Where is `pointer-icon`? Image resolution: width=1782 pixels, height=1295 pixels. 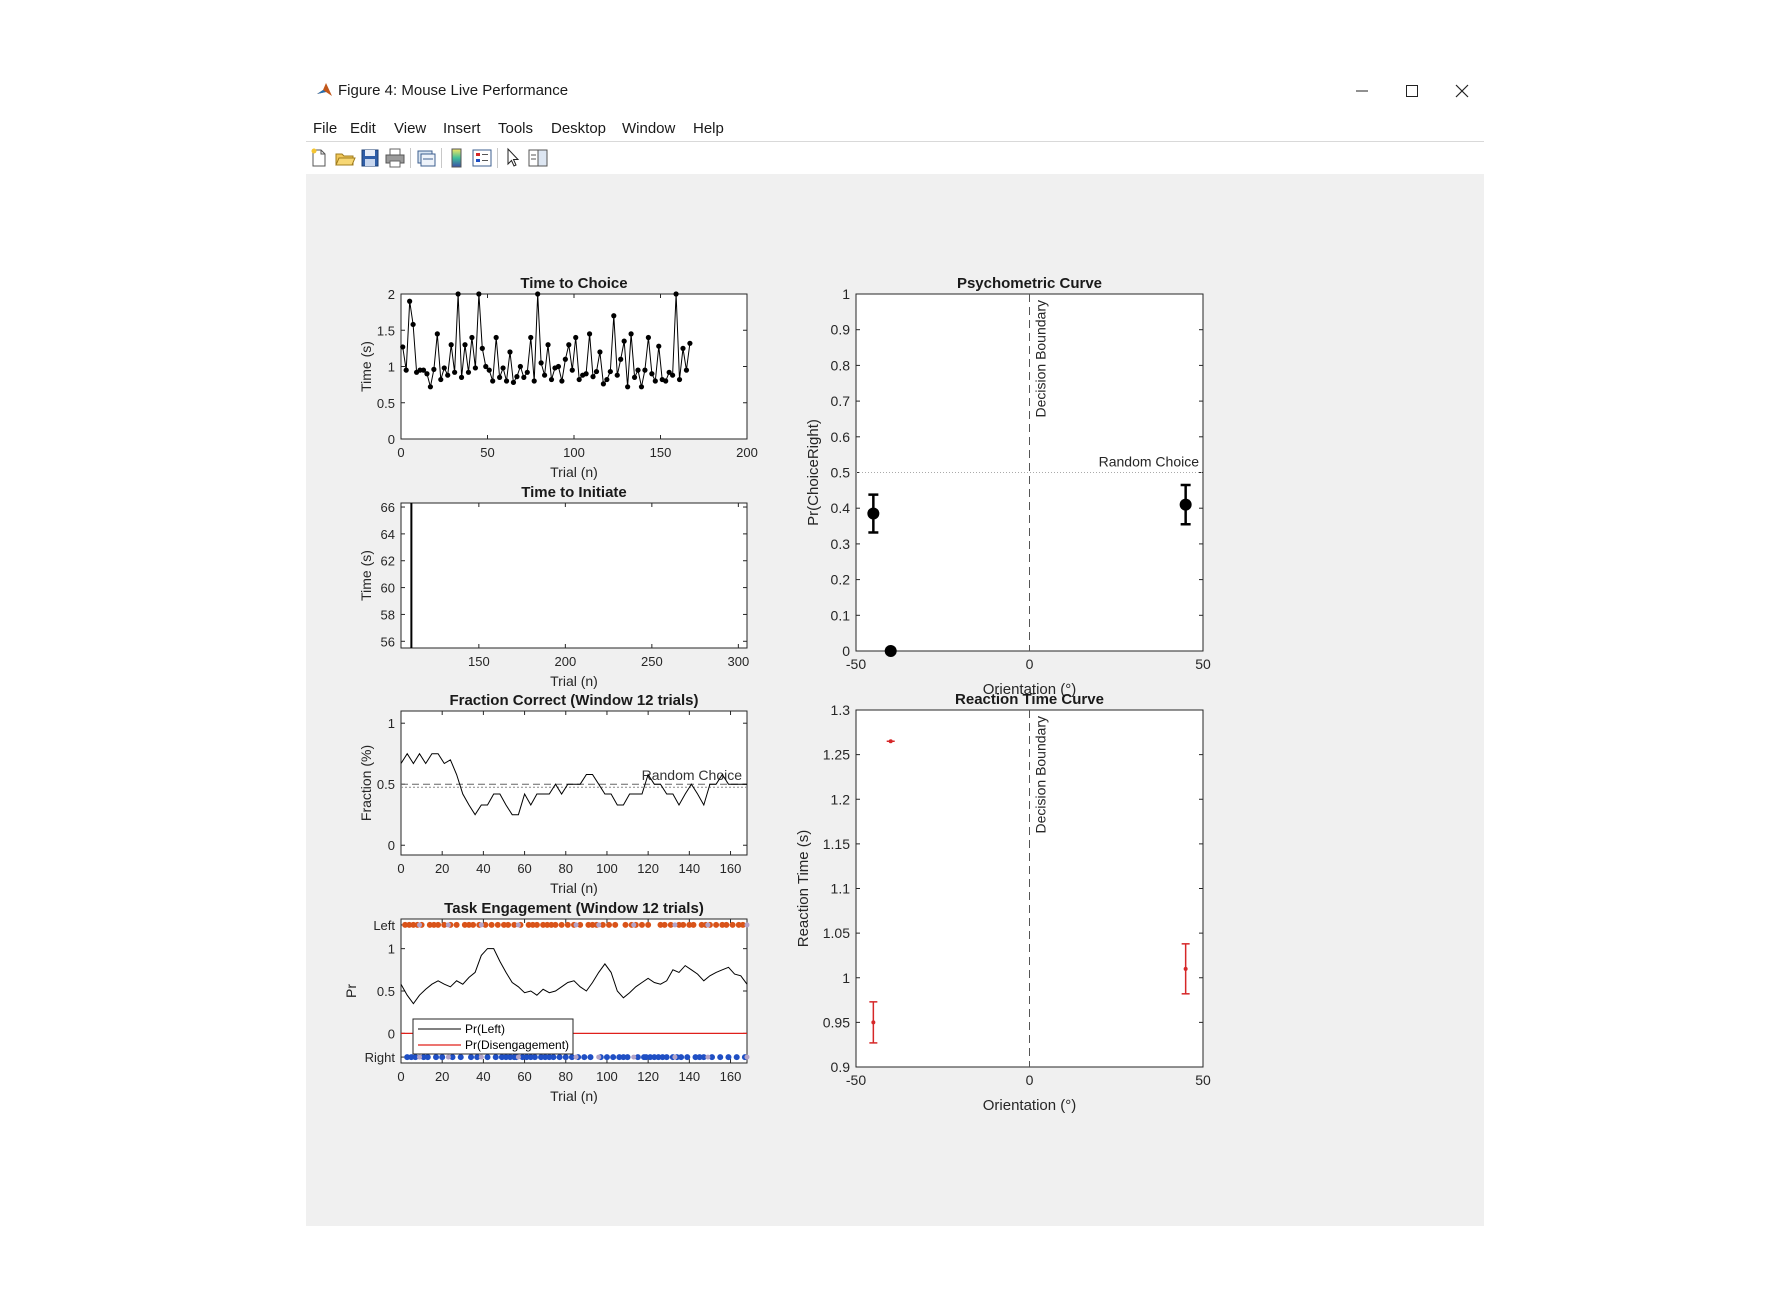 pointer-icon is located at coordinates (513, 158).